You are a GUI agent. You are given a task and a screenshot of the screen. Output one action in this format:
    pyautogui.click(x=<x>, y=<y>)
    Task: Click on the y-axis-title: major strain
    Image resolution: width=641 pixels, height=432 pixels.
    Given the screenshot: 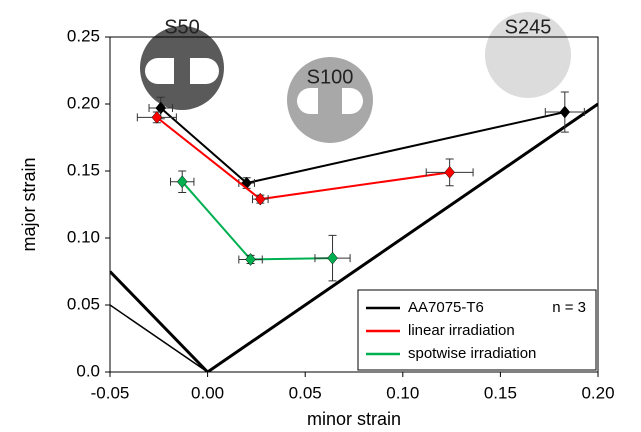 What is the action you would take?
    pyautogui.click(x=29, y=204)
    